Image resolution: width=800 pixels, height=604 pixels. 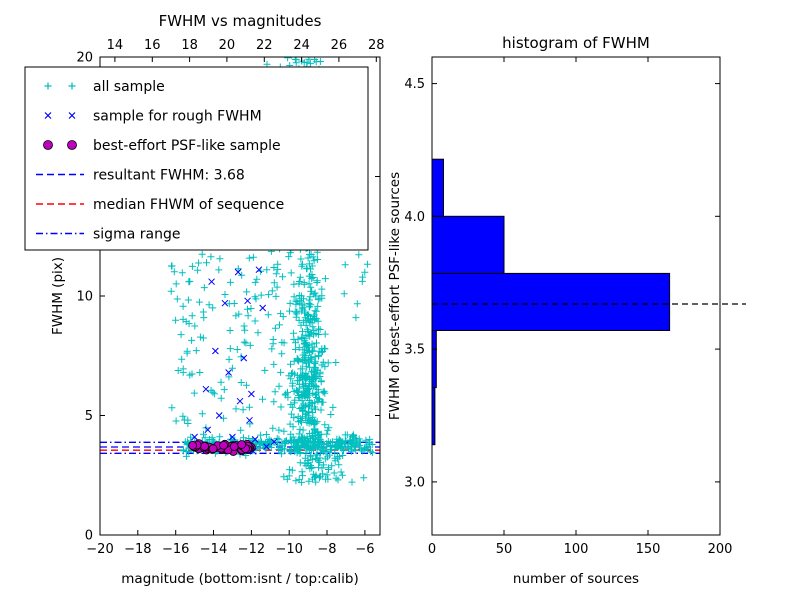 What do you see at coordinates (60, 115) in the screenshot?
I see `legend-marker-x` at bounding box center [60, 115].